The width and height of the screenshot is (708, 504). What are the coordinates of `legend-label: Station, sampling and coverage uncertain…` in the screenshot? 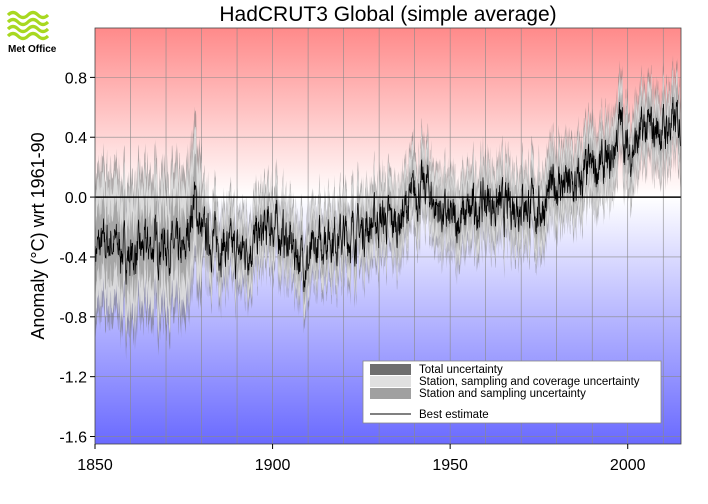 It's located at (529, 382).